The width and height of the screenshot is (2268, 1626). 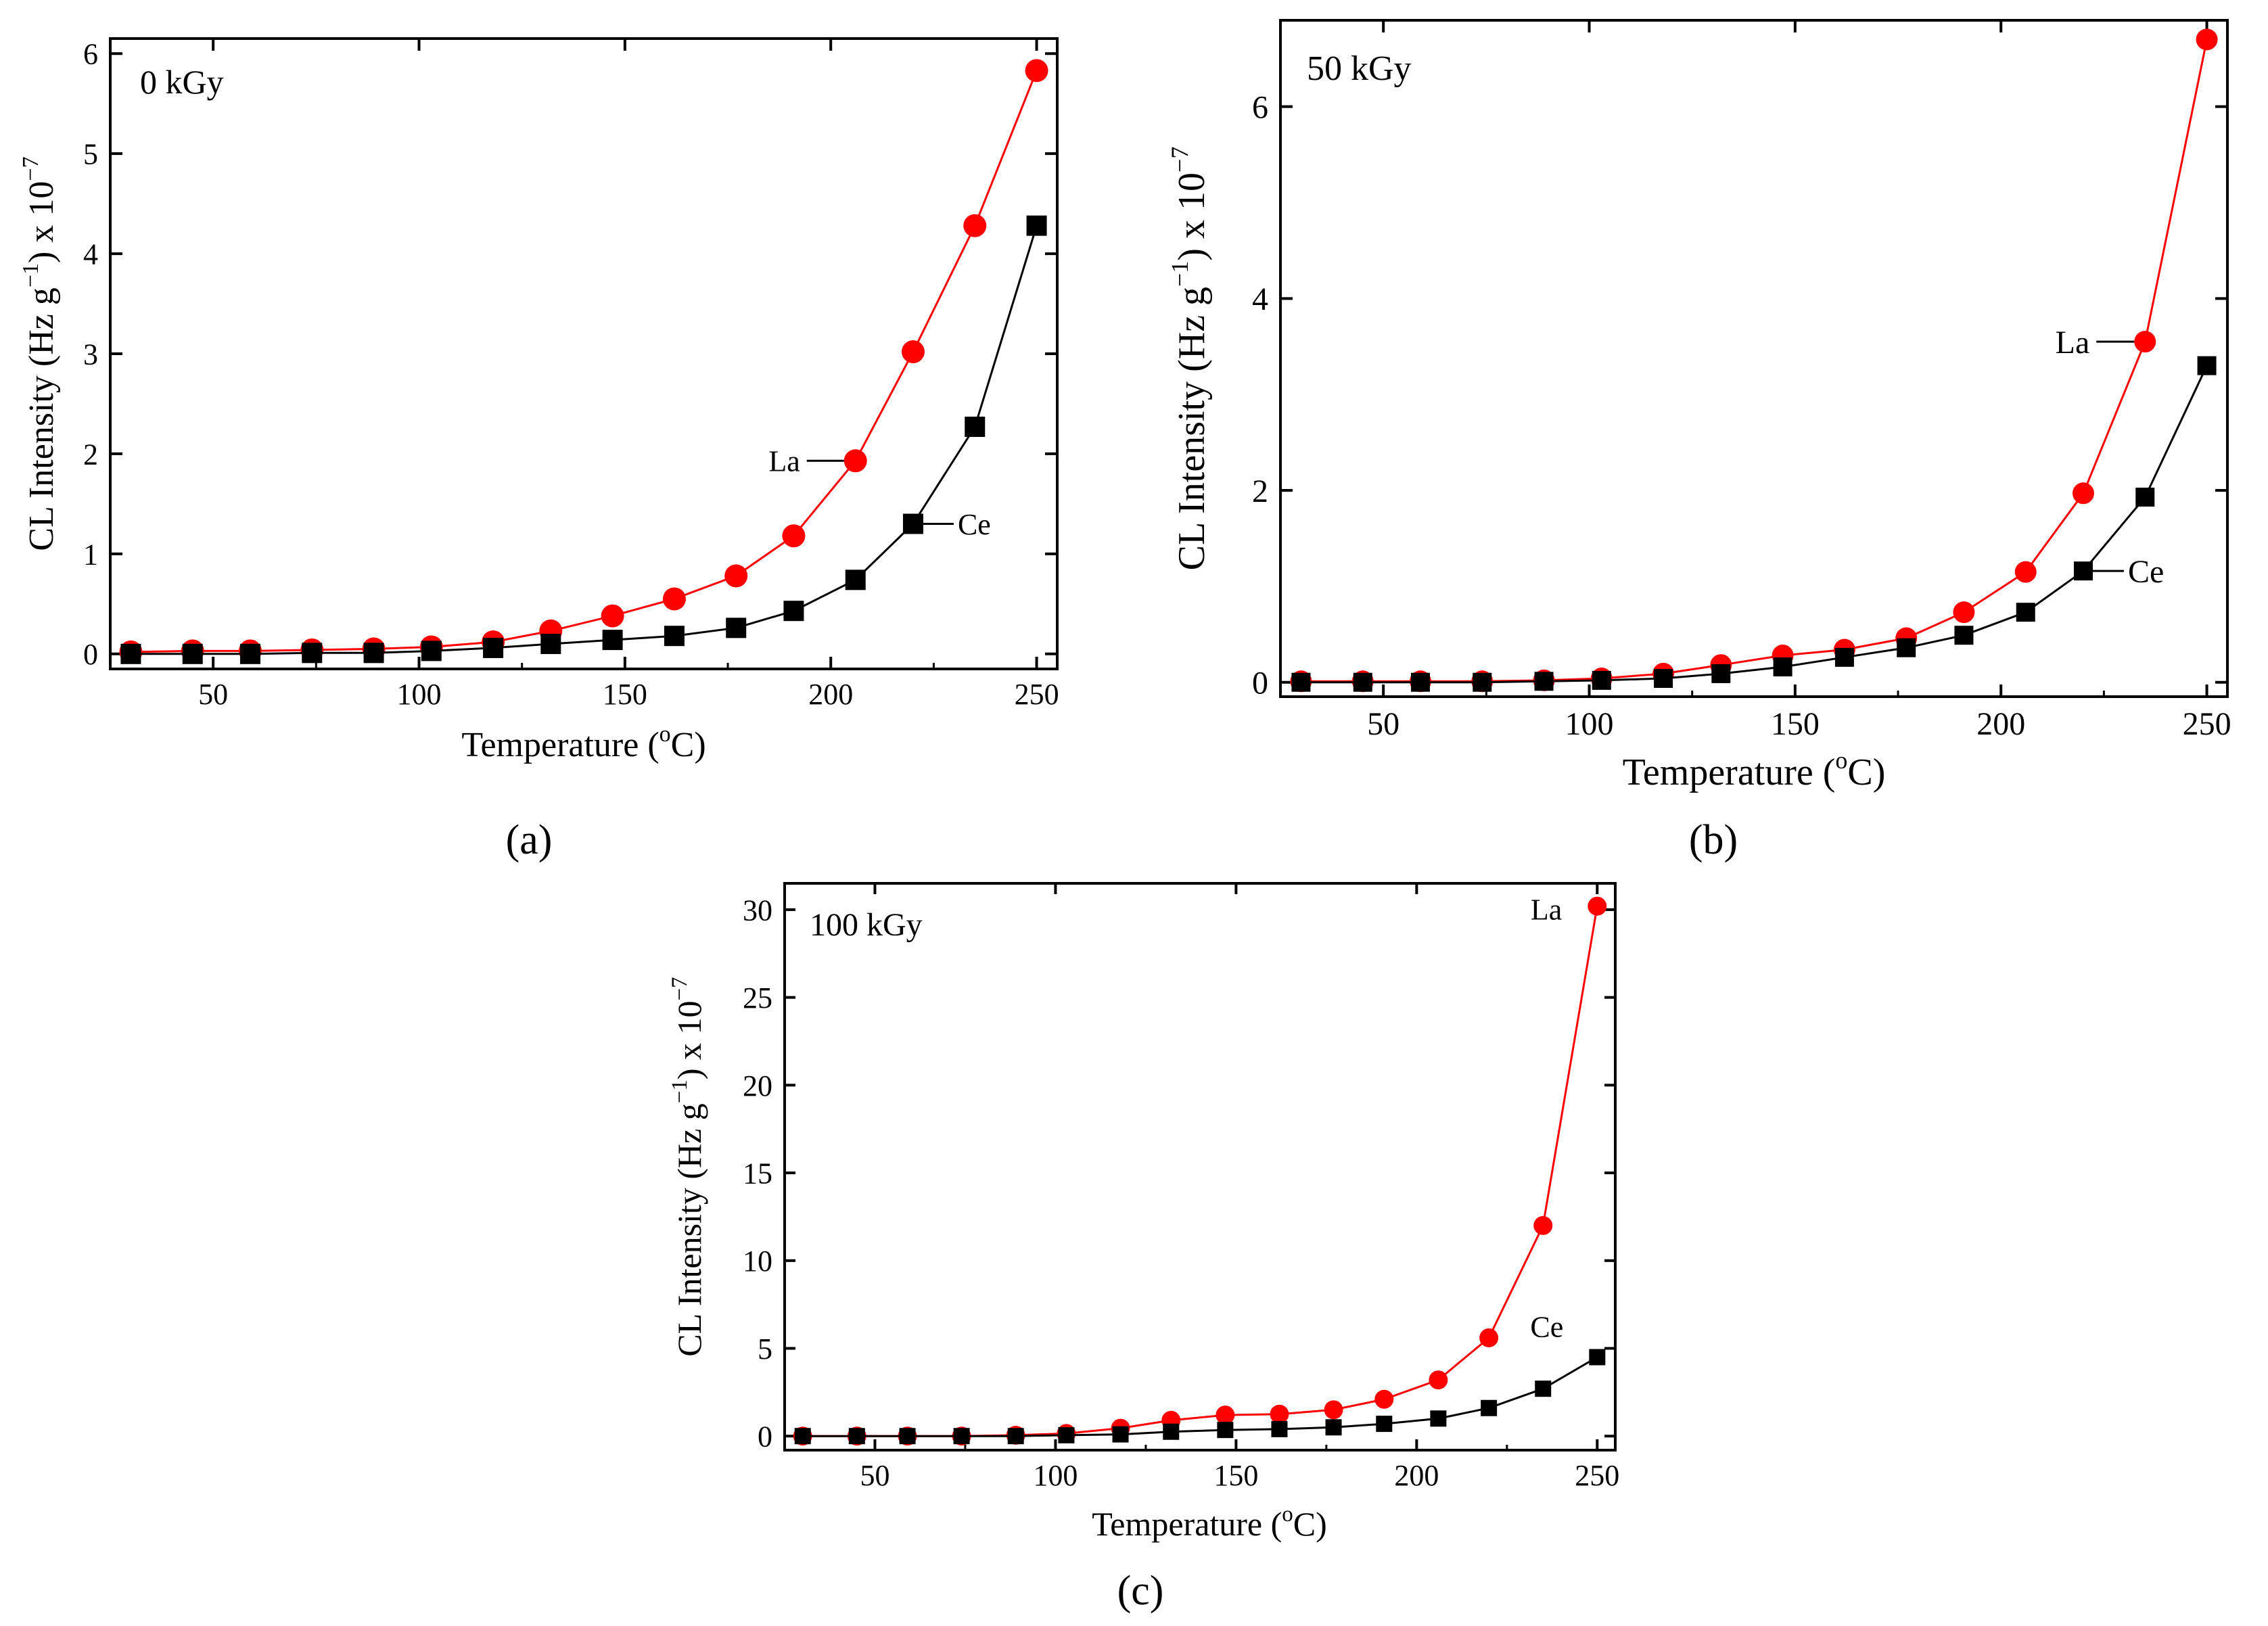 I want to click on series-line-la, so click(x=584, y=361).